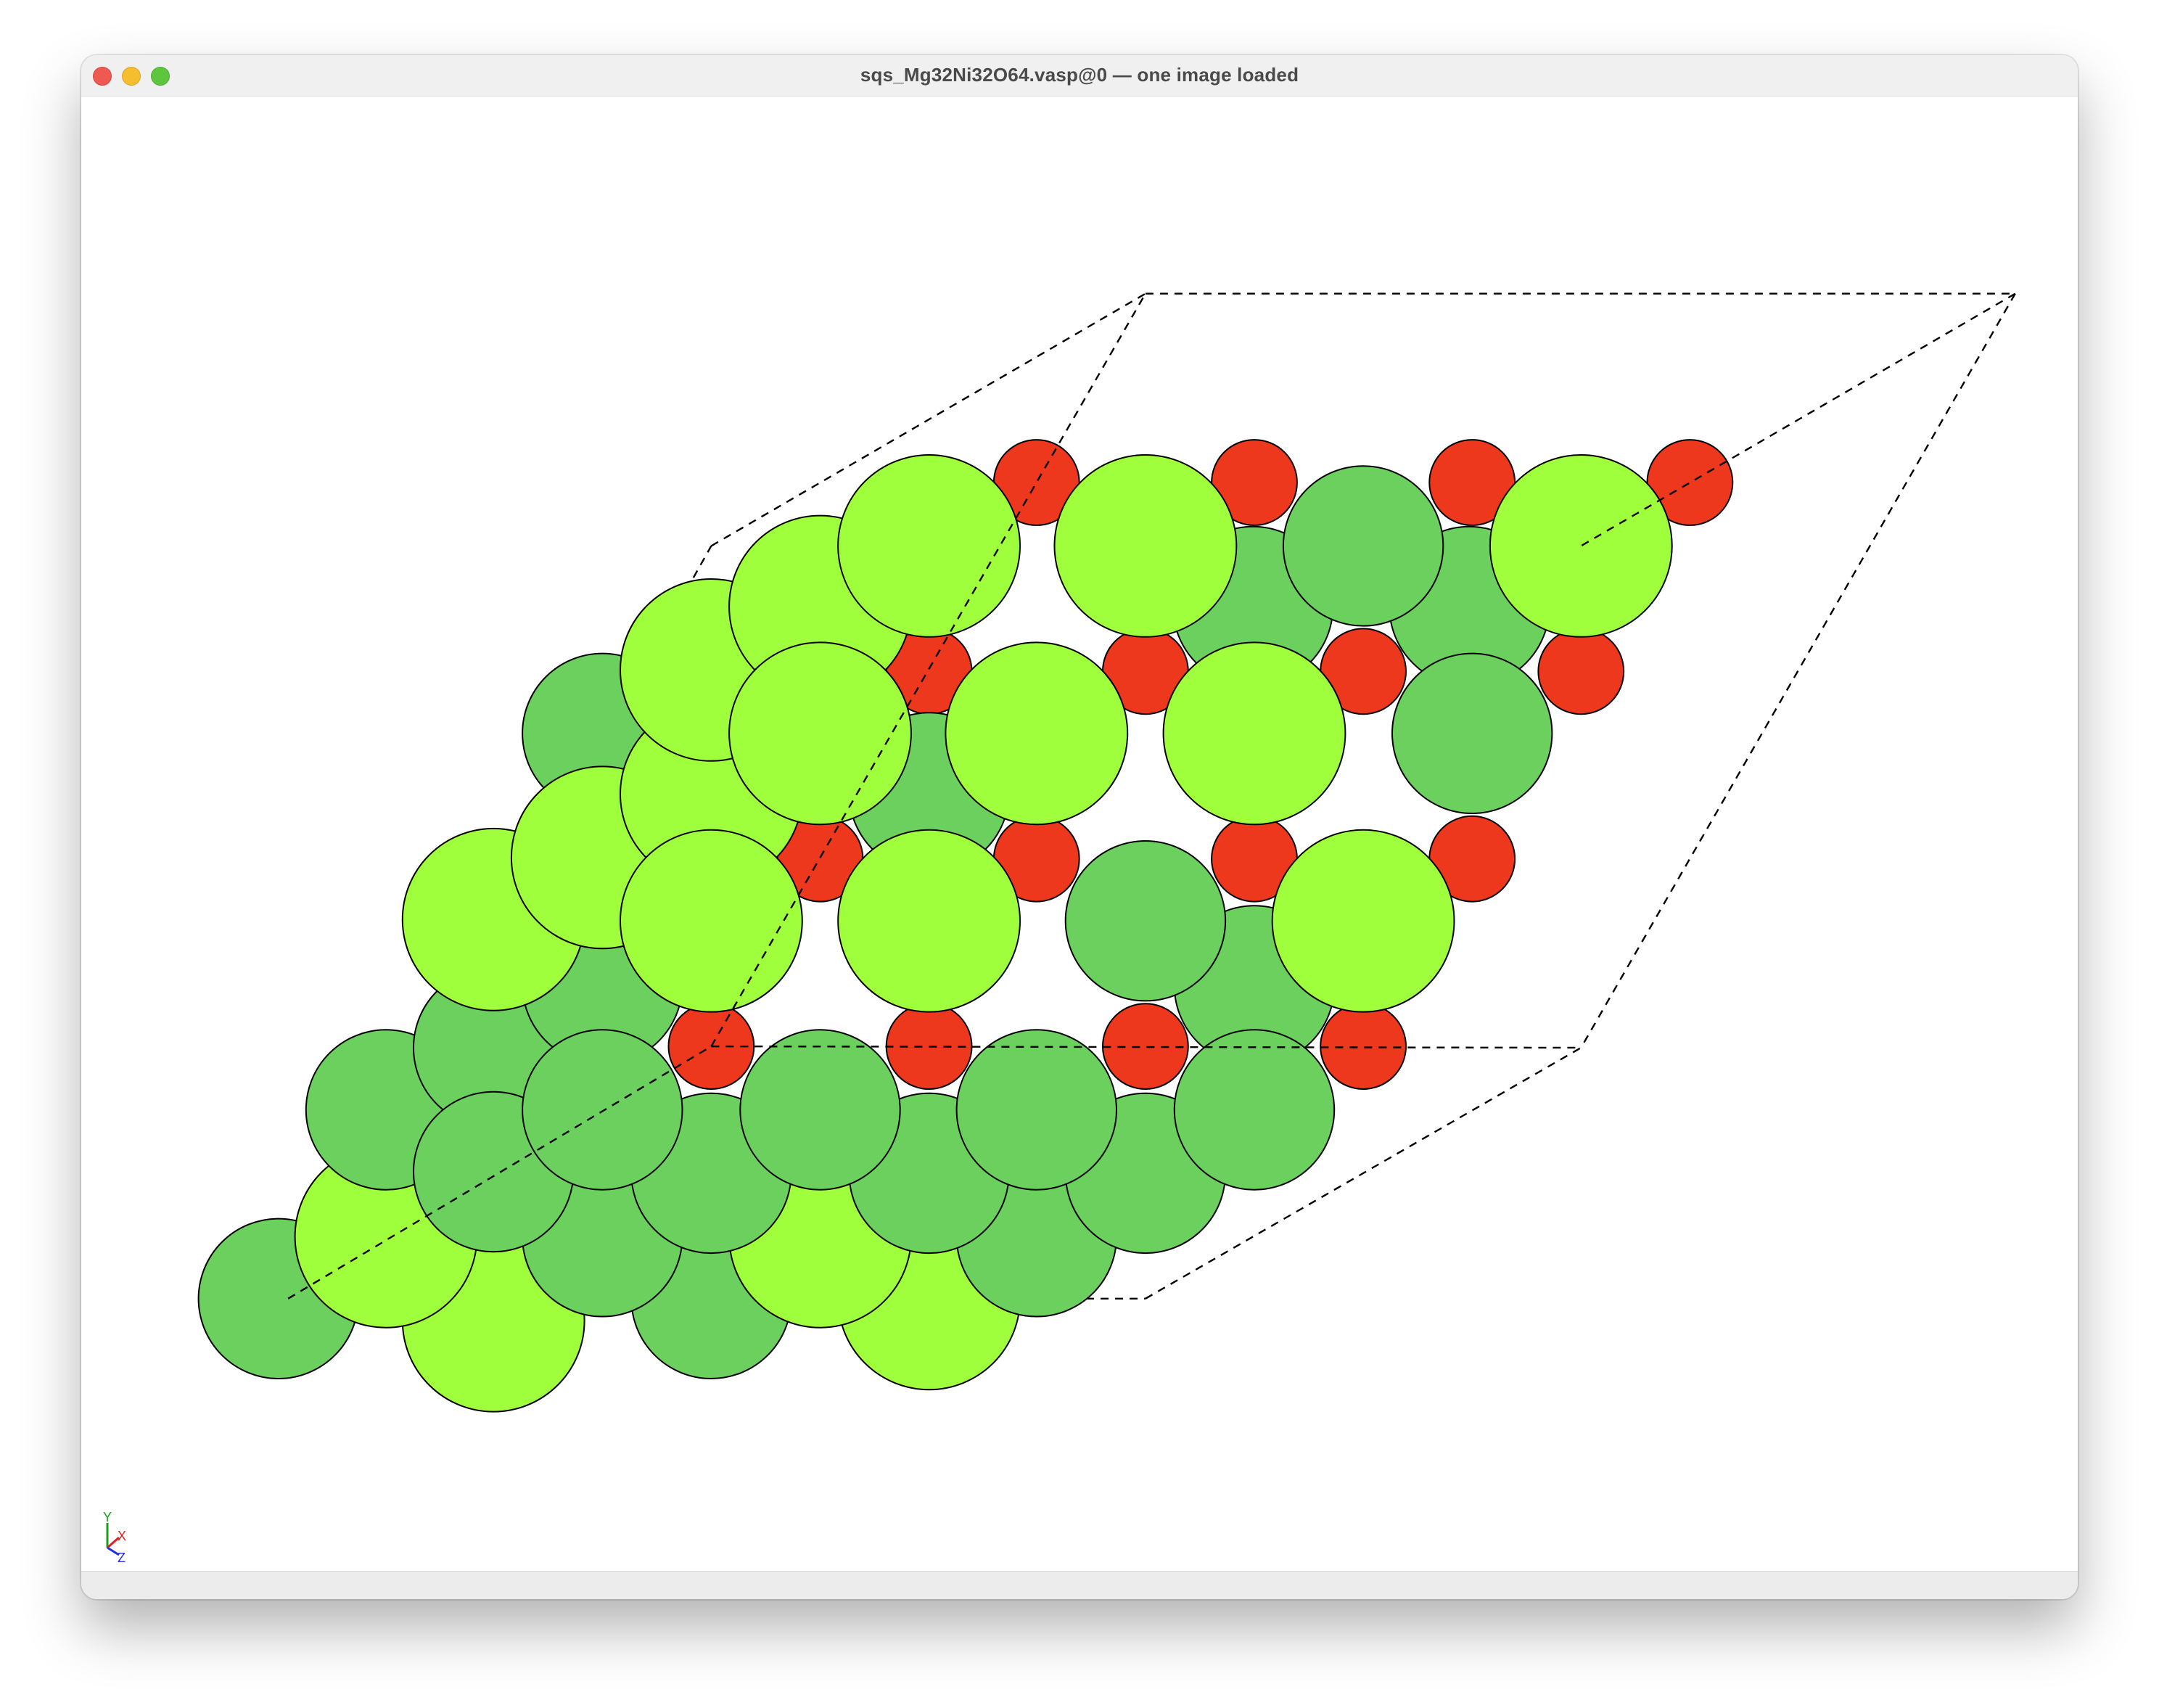 The height and width of the screenshot is (1708, 2159). Describe the element at coordinates (160, 76) in the screenshot. I see `zoom-icon` at that location.